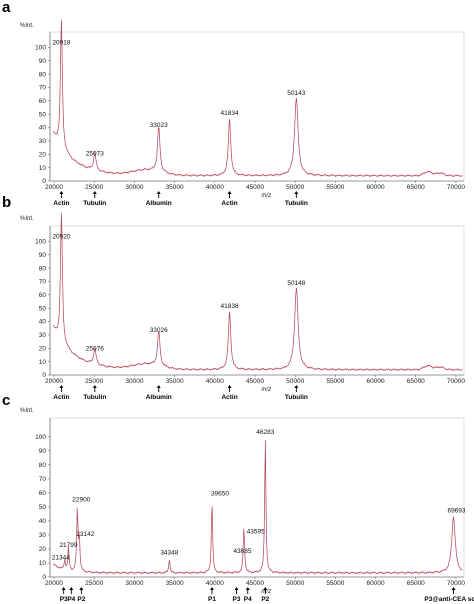 Image resolution: width=474 pixels, height=604 pixels. I want to click on annotation-label: P1, so click(212, 599).